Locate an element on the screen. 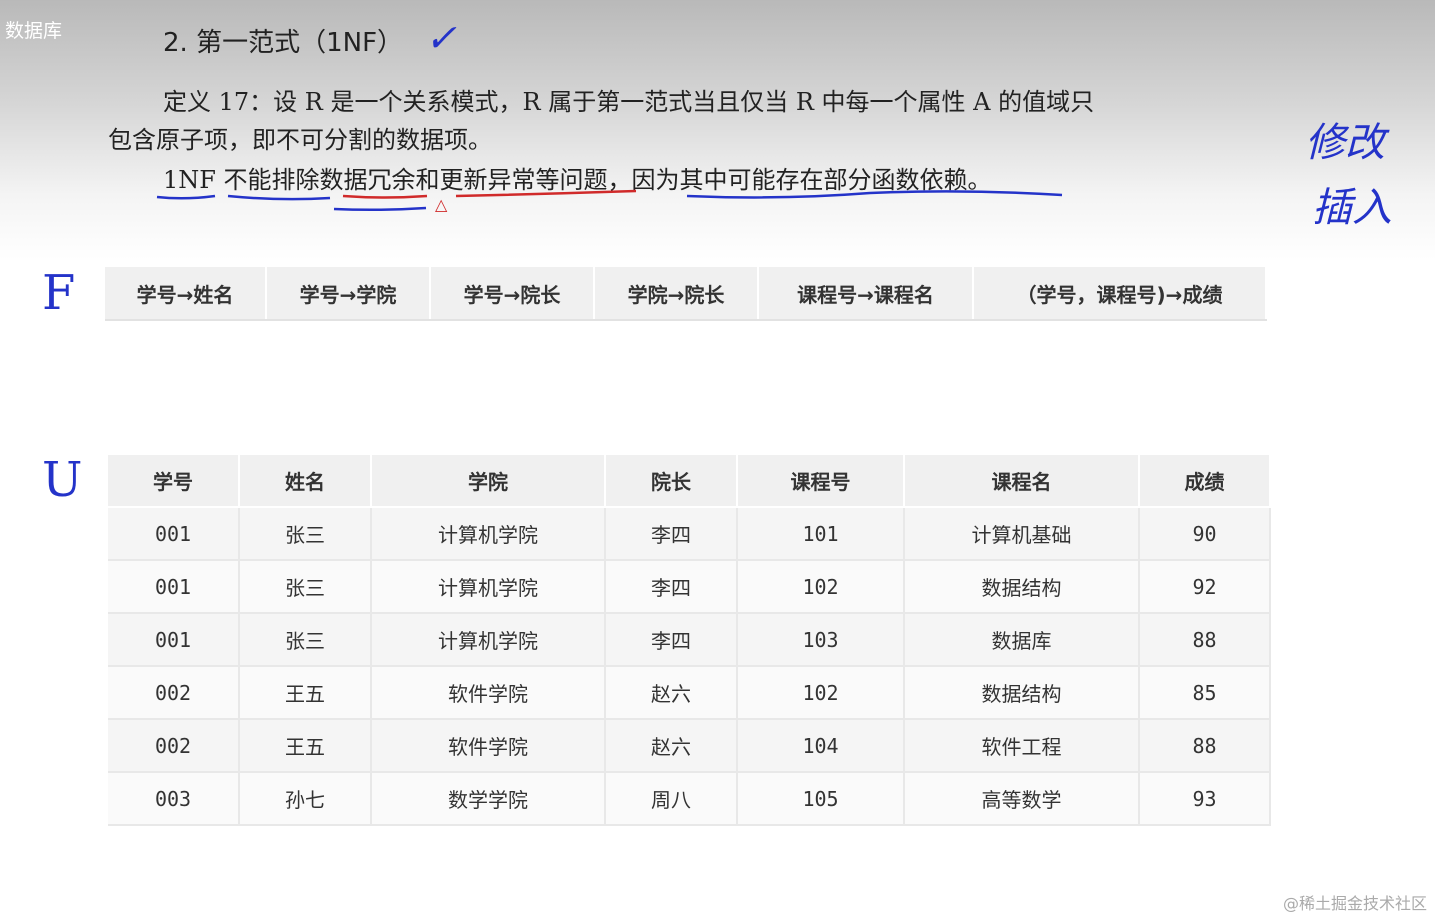 The image size is (1435, 920). table-cell: 周八 is located at coordinates (671, 799).